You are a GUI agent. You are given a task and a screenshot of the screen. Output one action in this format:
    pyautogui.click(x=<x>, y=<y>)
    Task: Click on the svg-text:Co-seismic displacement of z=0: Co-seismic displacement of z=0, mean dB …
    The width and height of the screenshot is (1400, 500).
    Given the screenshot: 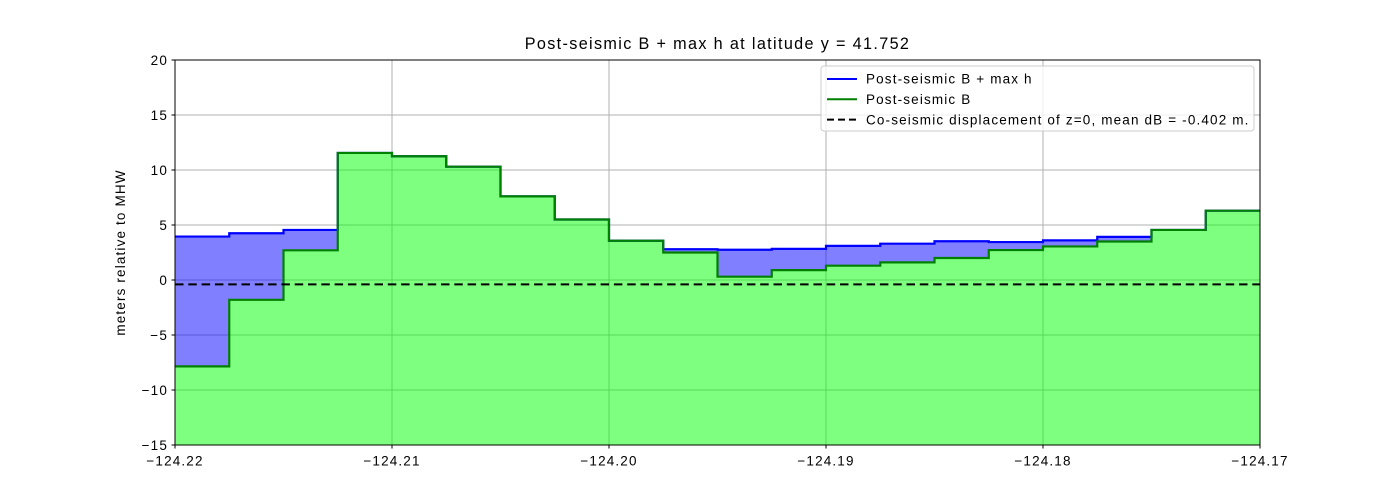 What is the action you would take?
    pyautogui.click(x=1058, y=119)
    